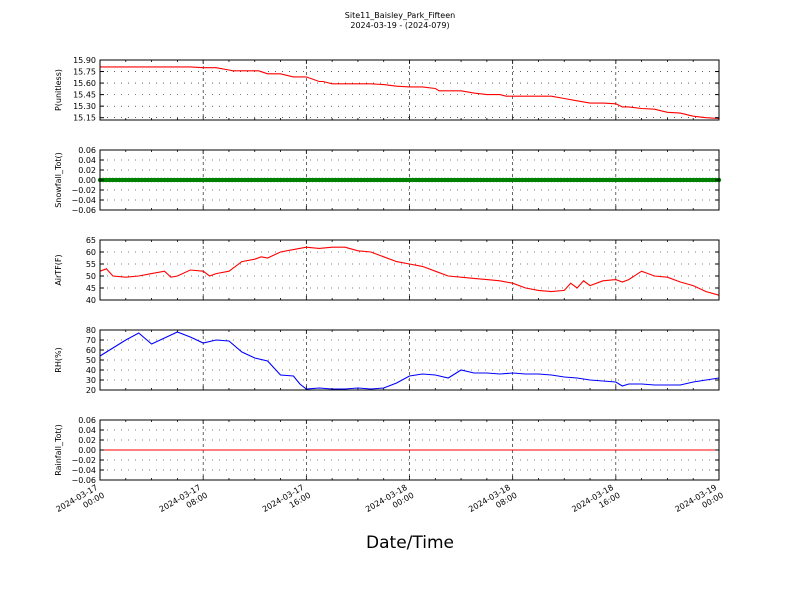 The width and height of the screenshot is (800, 600). Describe the element at coordinates (84, 118) in the screenshot. I see `panel-0-ytick-label-5: 15.15` at that location.